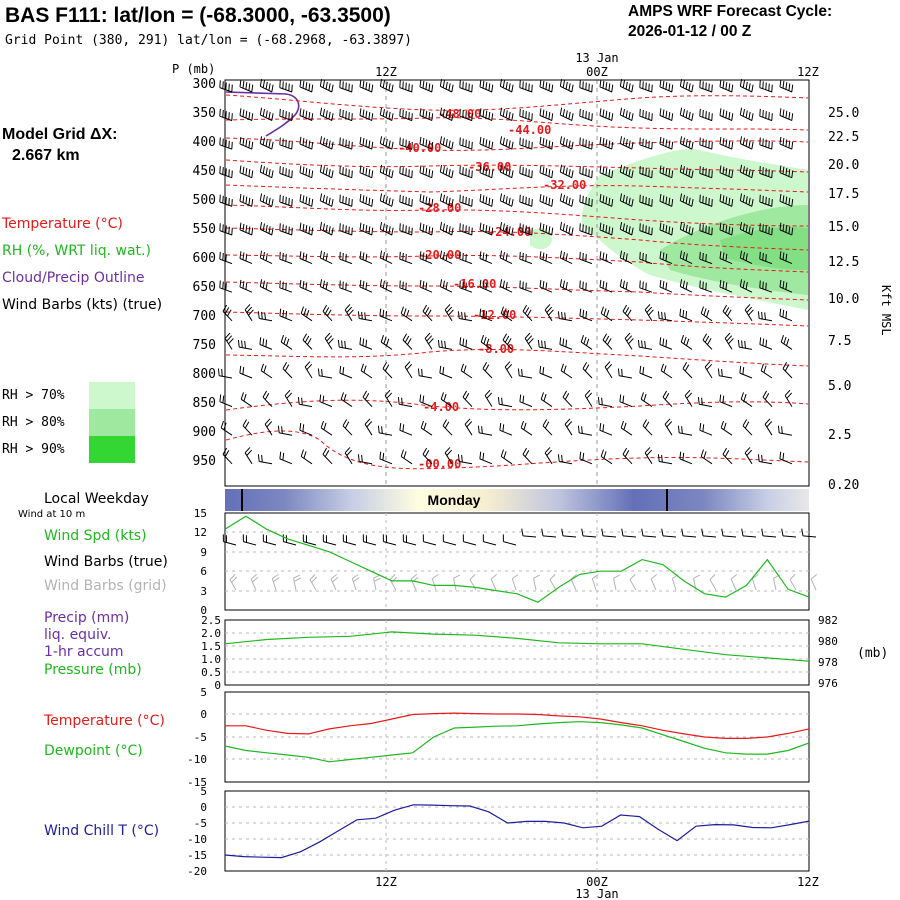 This screenshot has height=900, width=900. I want to click on temp-panel-frame, so click(517, 737).